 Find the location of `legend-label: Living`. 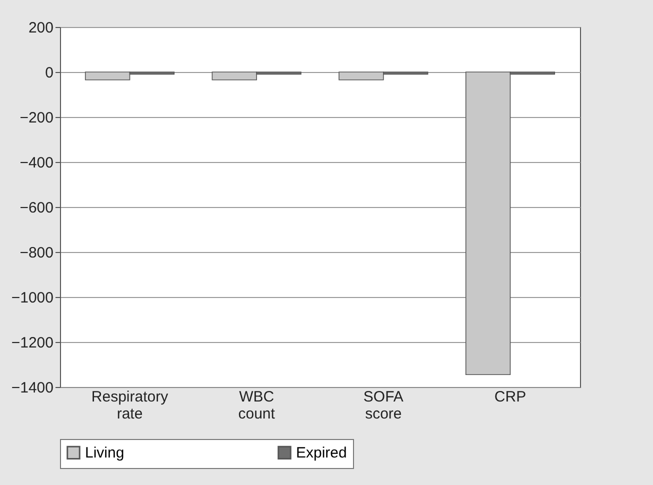

legend-label: Living is located at coordinates (104, 453).